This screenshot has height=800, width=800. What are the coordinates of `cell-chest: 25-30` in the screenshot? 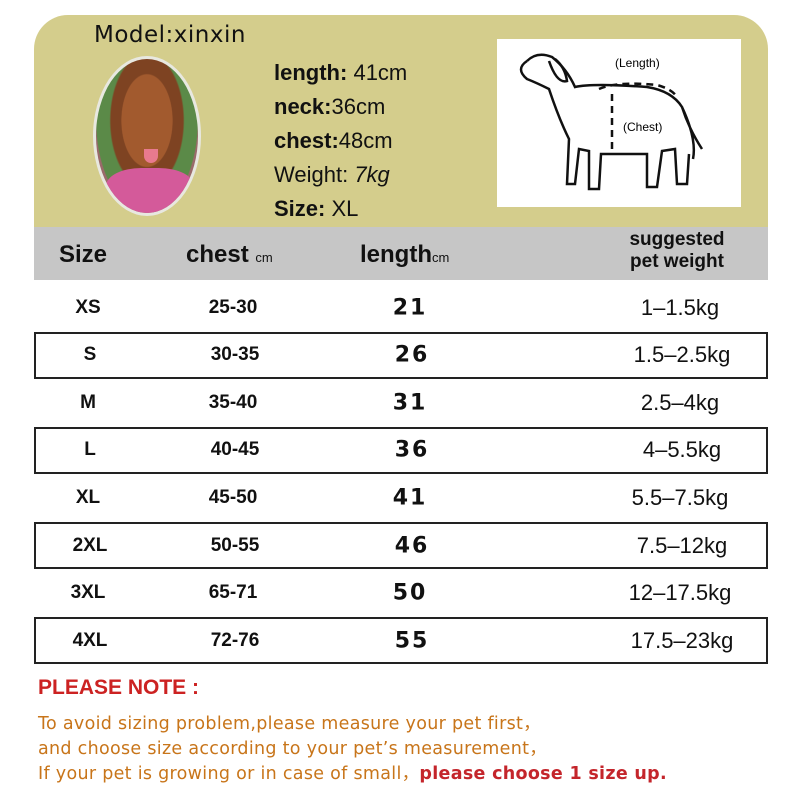 It's located at (233, 307).